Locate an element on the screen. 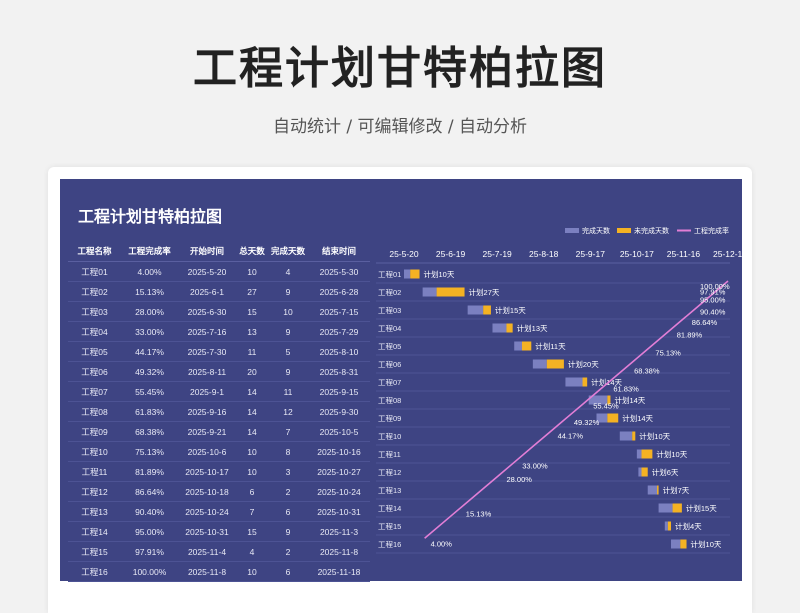 The height and width of the screenshot is (613, 800). completion-point-label: 61.83% is located at coordinates (626, 388).